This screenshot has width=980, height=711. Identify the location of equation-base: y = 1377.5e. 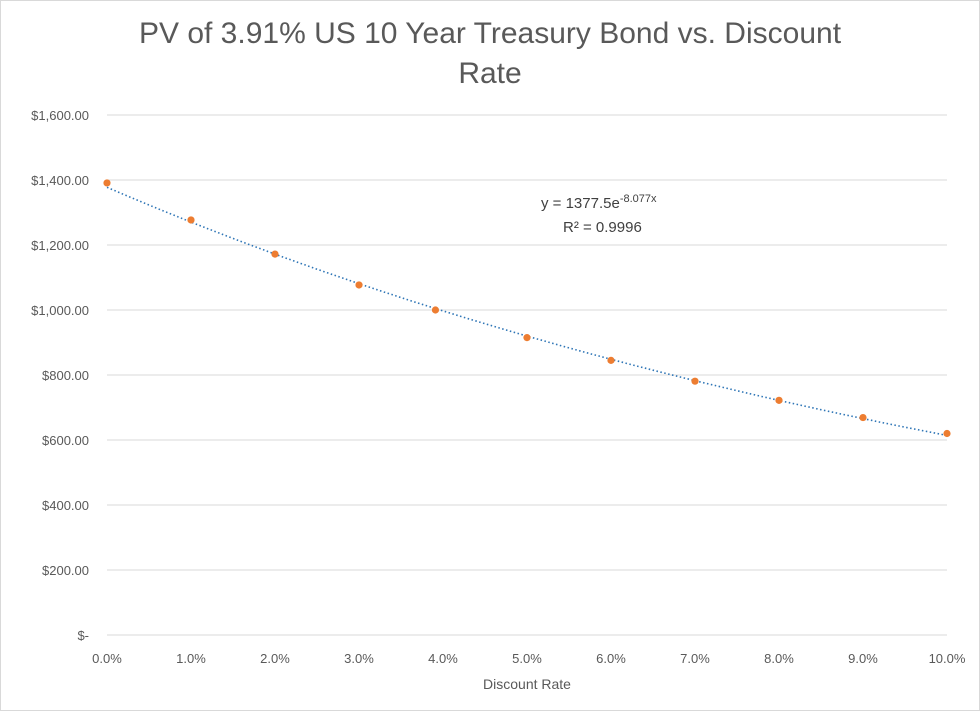
(580, 203).